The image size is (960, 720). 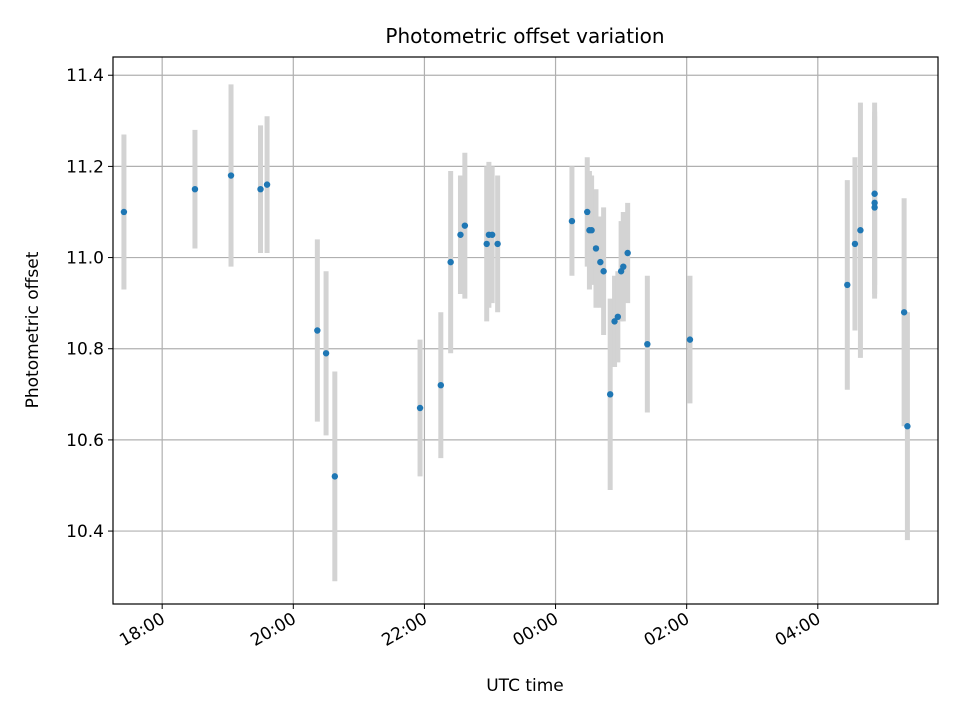 What do you see at coordinates (33, 329) in the screenshot?
I see `y-axis-label: Photometric offset` at bounding box center [33, 329].